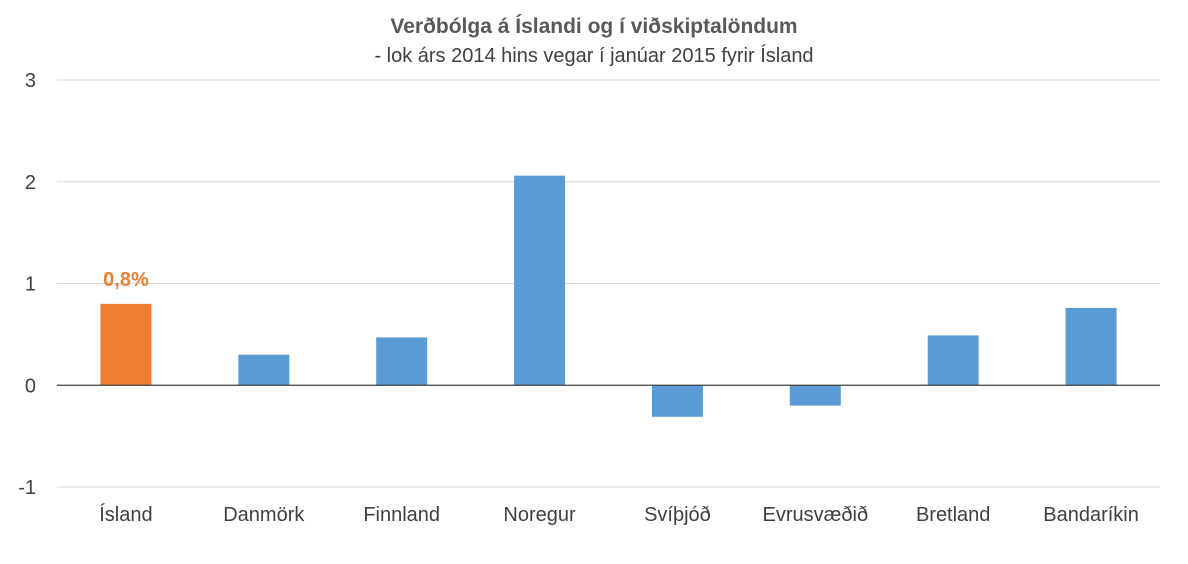  I want to click on data-label: 0,8%, so click(126, 280).